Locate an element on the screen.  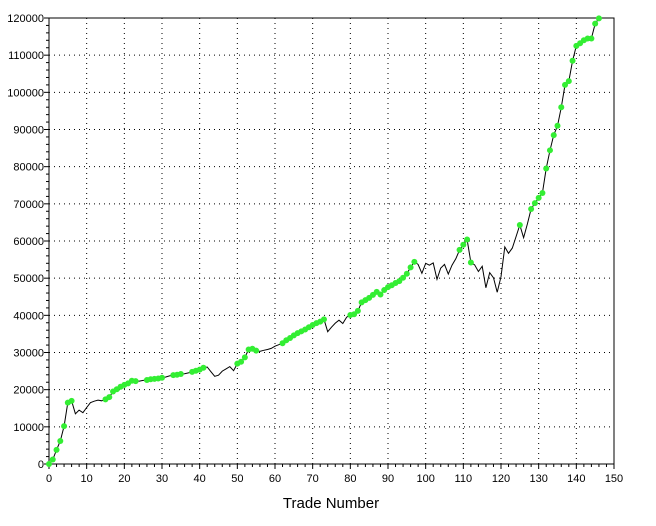
x-axis-title: Trade Number is located at coordinates (331, 503).